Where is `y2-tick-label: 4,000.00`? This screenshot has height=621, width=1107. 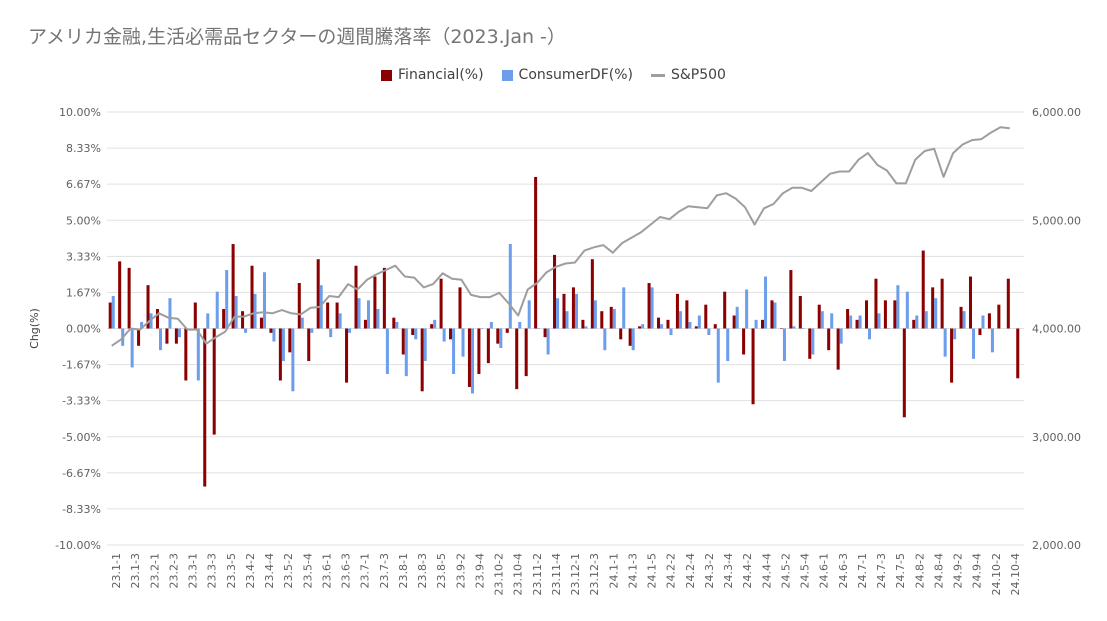
y2-tick-label: 4,000.00 is located at coordinates (1056, 329).